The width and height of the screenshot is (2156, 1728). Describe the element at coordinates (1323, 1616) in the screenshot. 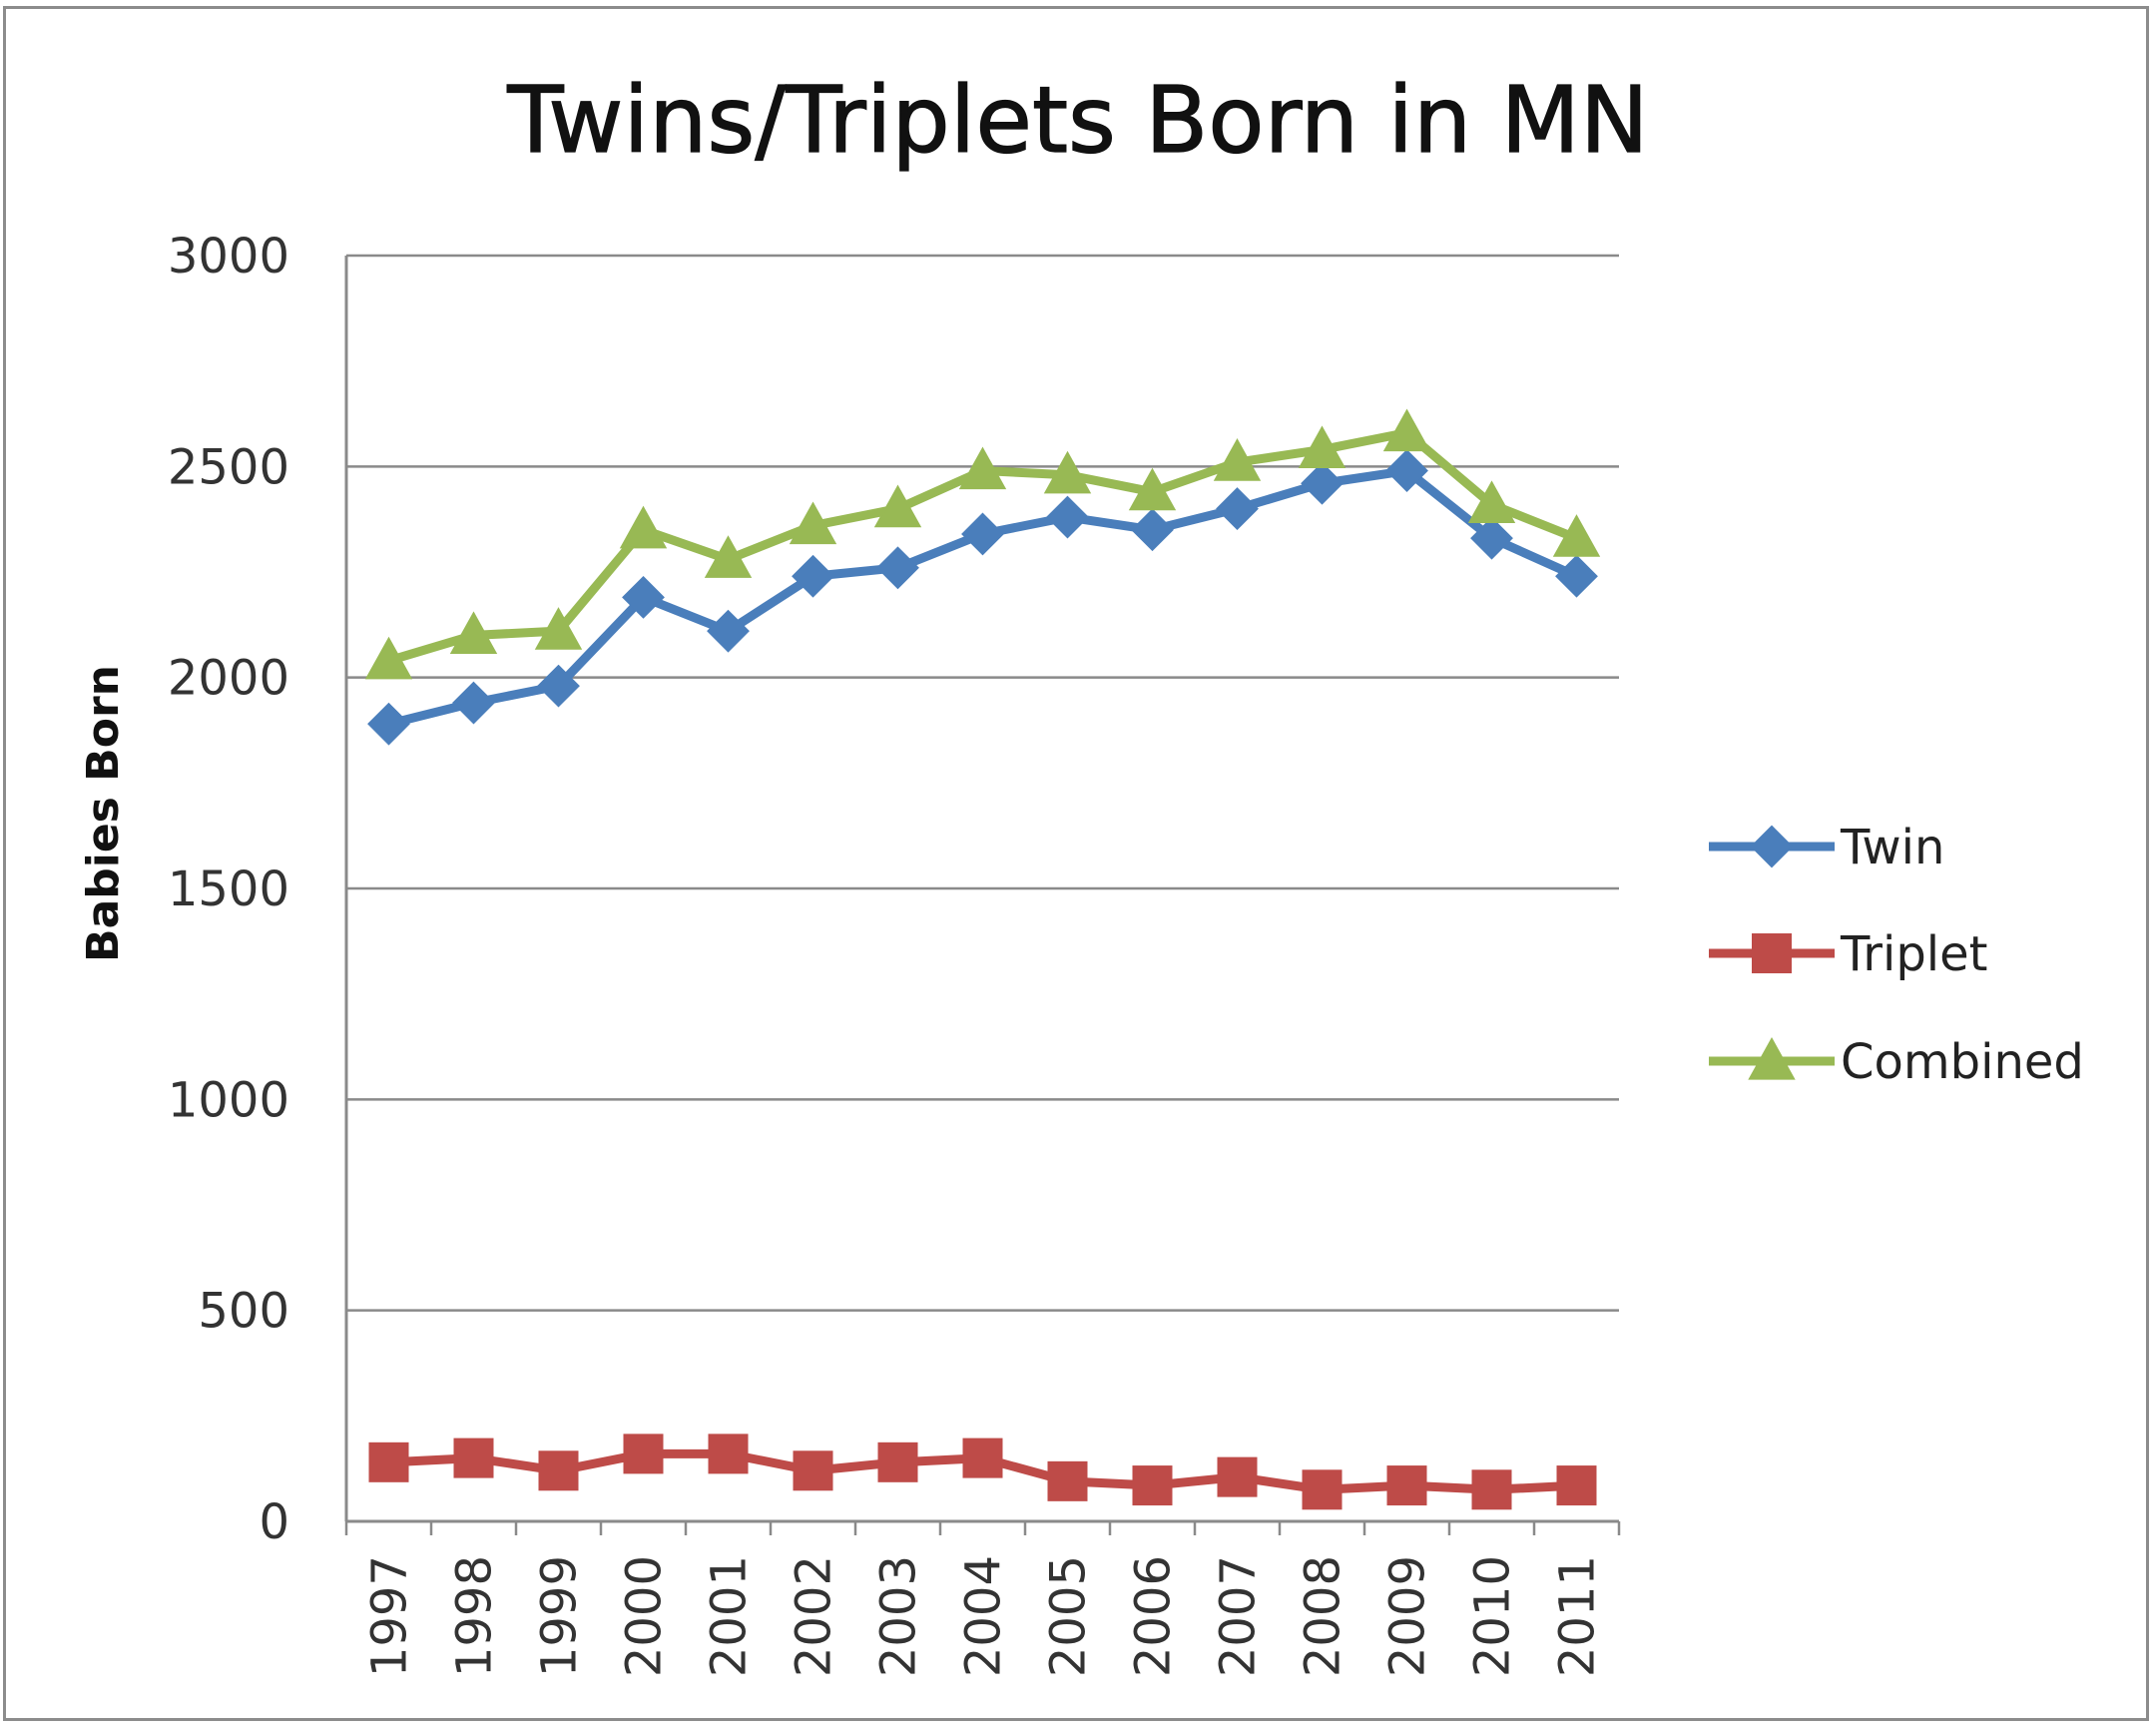

I see `x-tick-label: 2008` at that location.